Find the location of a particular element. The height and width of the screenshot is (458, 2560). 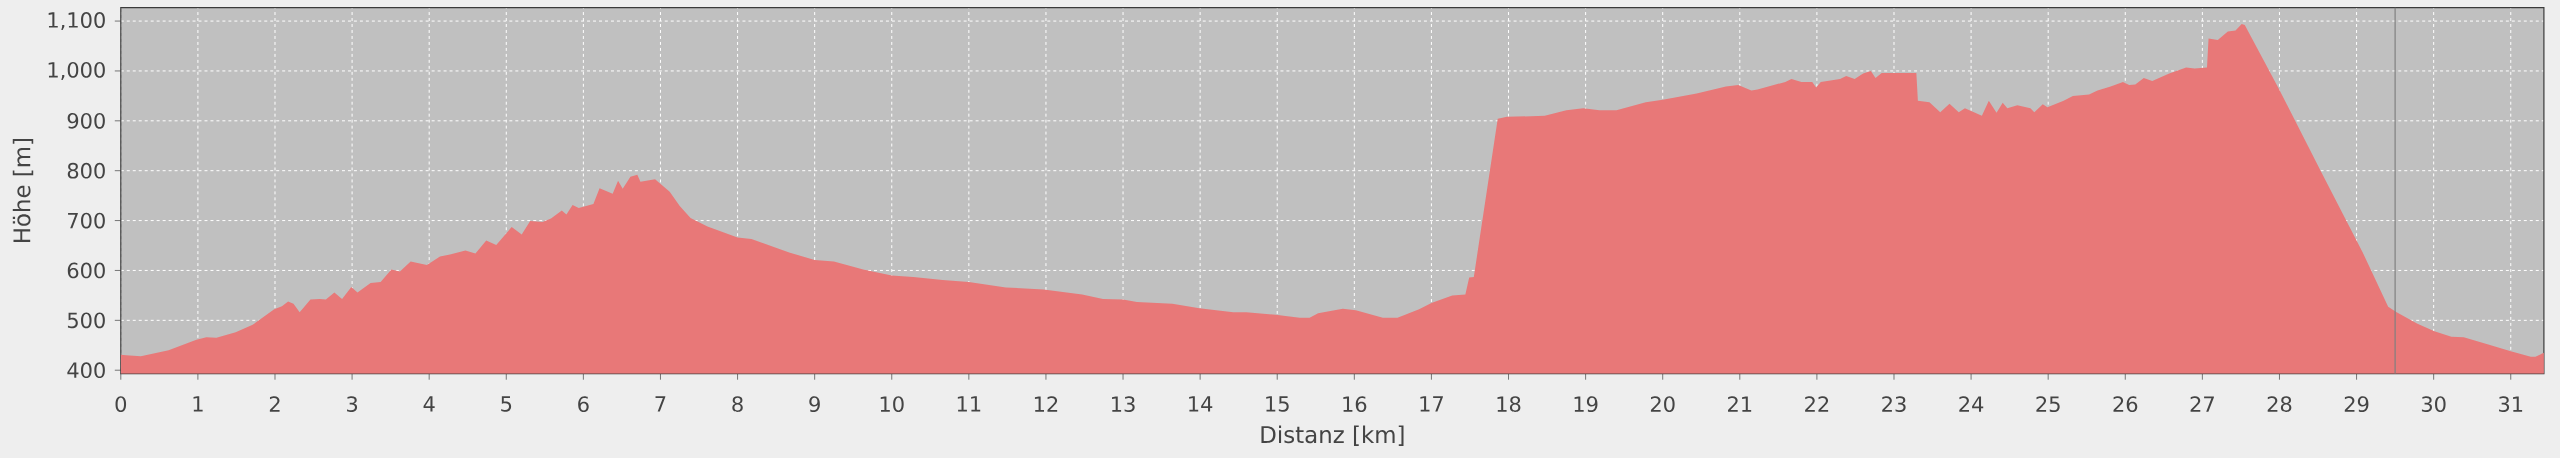

x-tick-label: 8 is located at coordinates (737, 404).